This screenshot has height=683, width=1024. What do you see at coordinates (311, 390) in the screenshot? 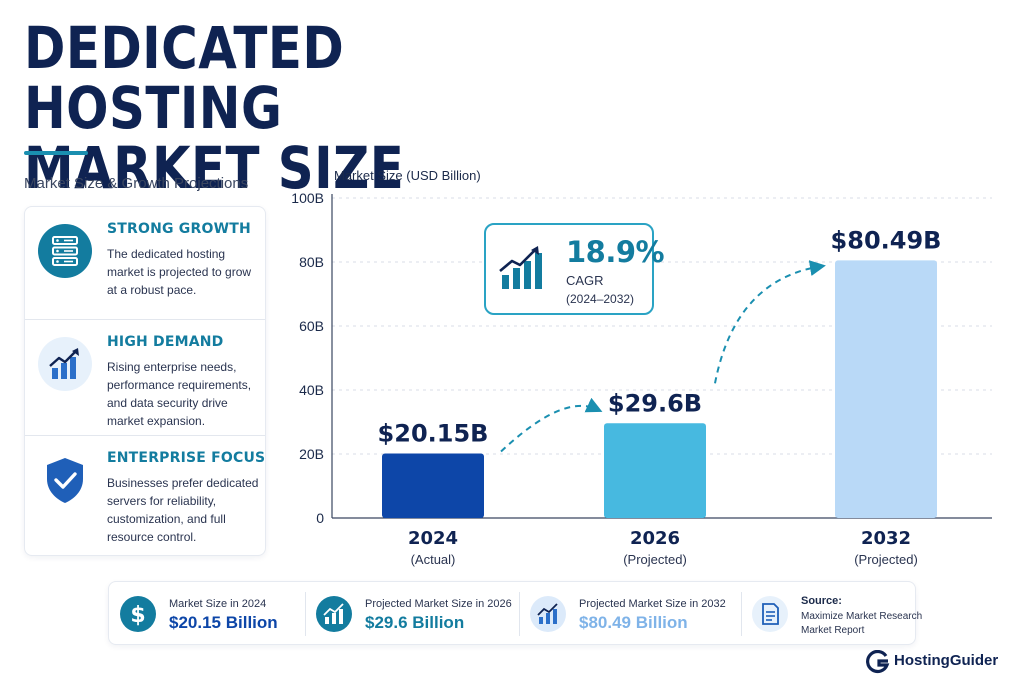
I see `y-tick-label: 40B` at bounding box center [311, 390].